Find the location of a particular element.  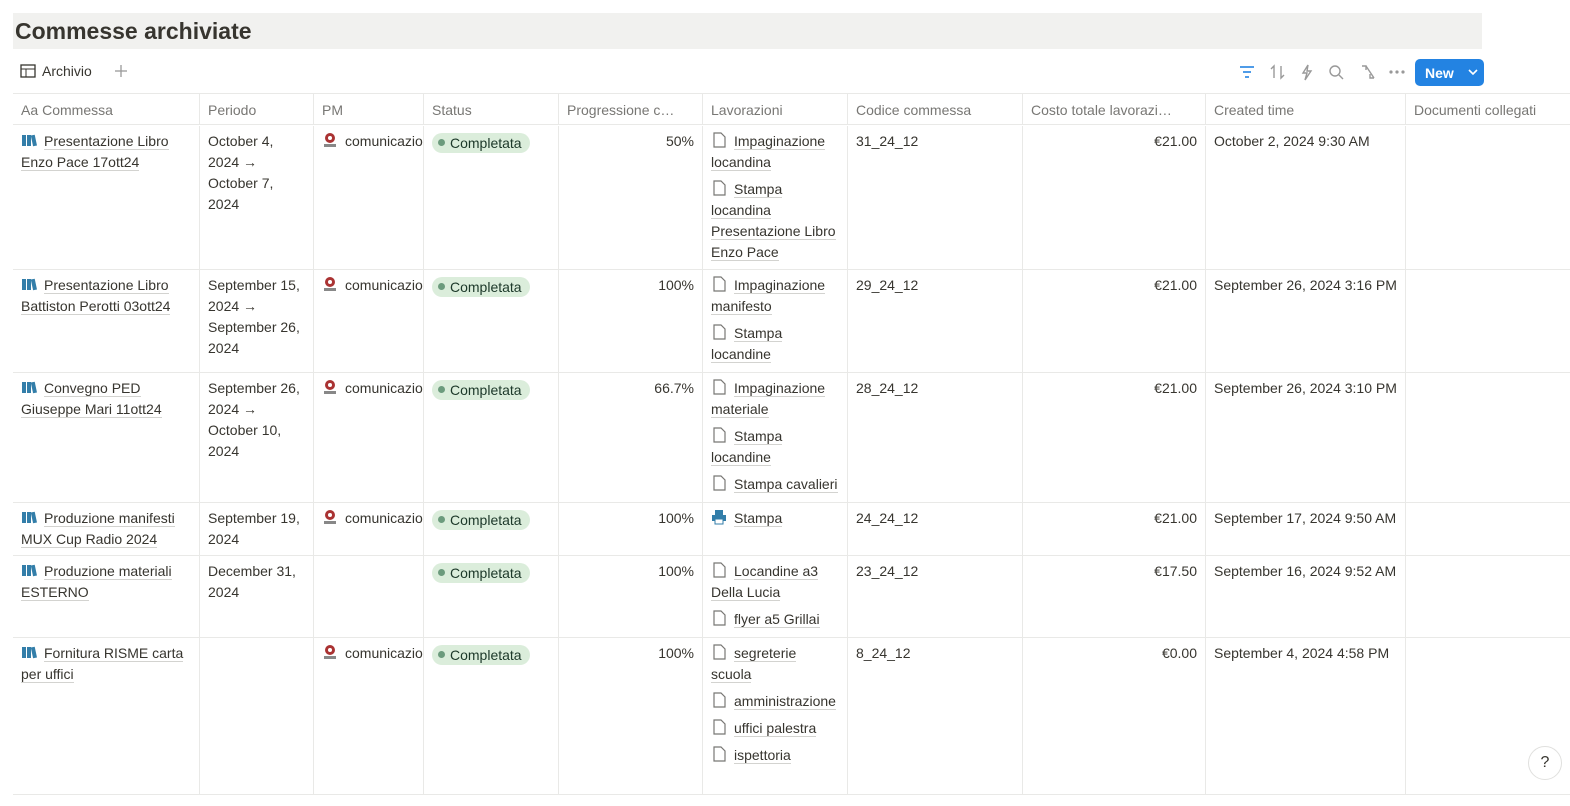

table-icon is located at coordinates (28, 71).